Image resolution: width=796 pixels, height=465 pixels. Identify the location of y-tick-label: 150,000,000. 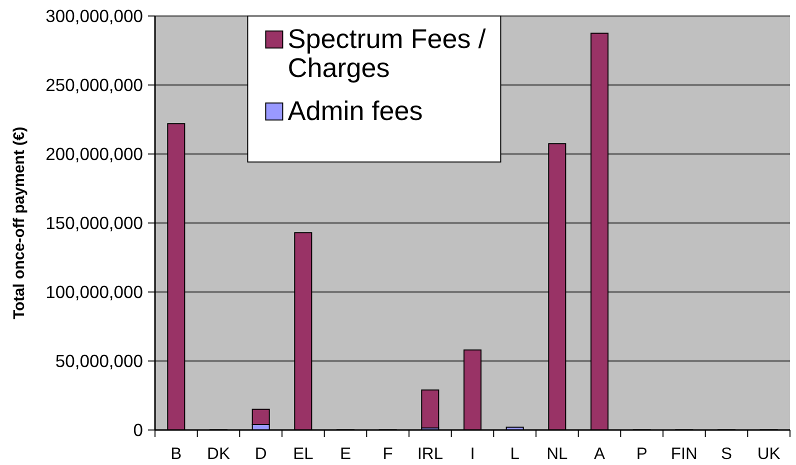
(95, 223).